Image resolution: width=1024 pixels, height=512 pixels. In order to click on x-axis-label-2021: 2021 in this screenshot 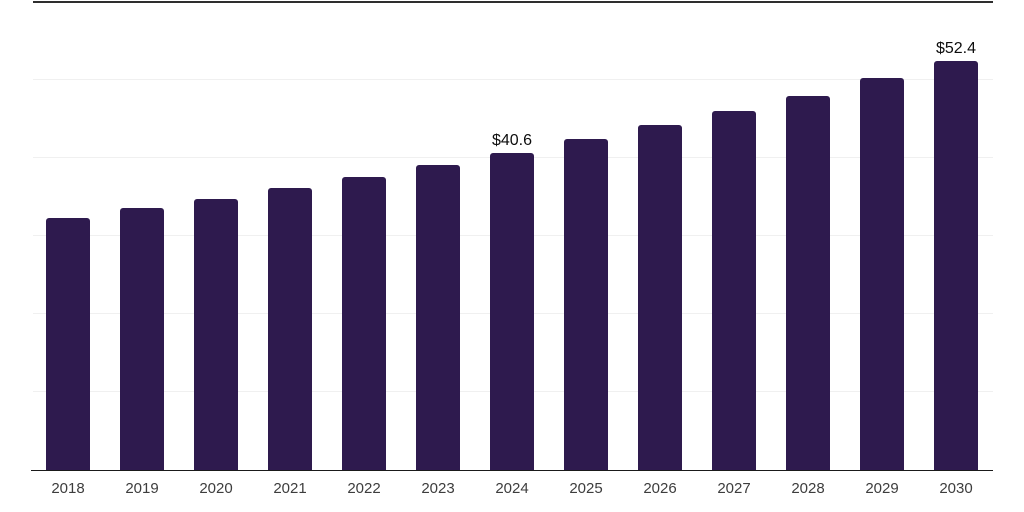, I will do `click(290, 488)`.